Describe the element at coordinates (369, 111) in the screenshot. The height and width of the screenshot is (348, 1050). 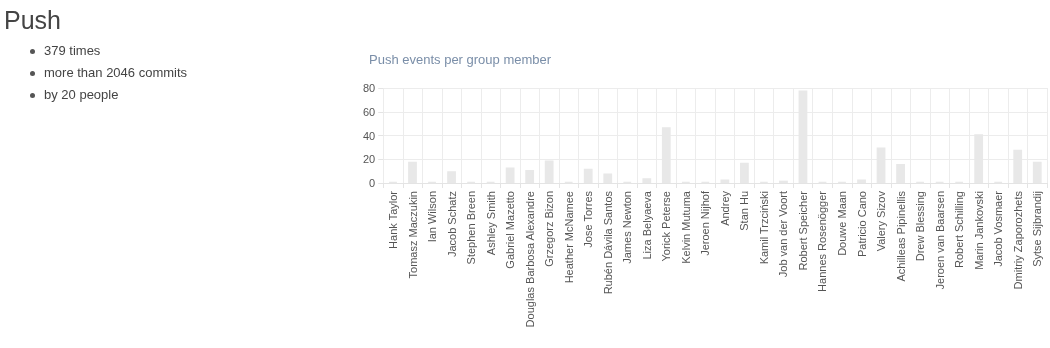
I see `y-tick-label: 60` at that location.